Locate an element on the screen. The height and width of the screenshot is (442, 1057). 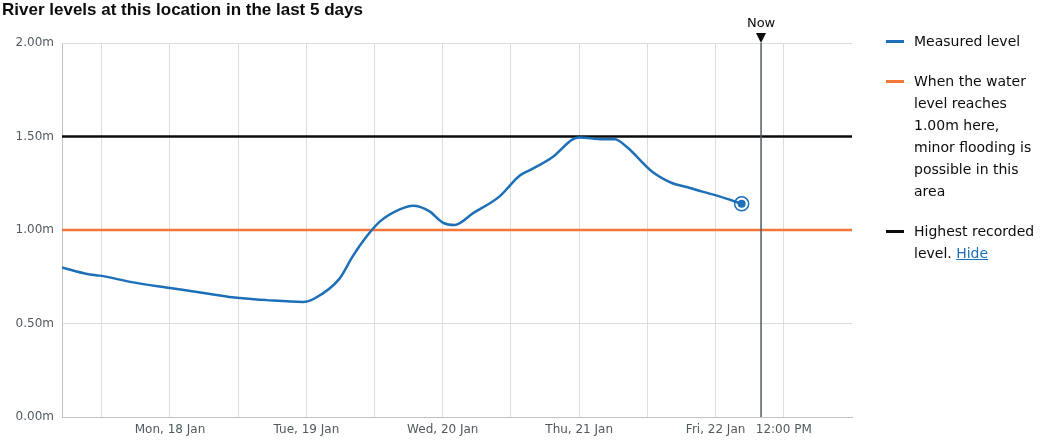
y-tick-label: 1.50m is located at coordinates (34, 135).